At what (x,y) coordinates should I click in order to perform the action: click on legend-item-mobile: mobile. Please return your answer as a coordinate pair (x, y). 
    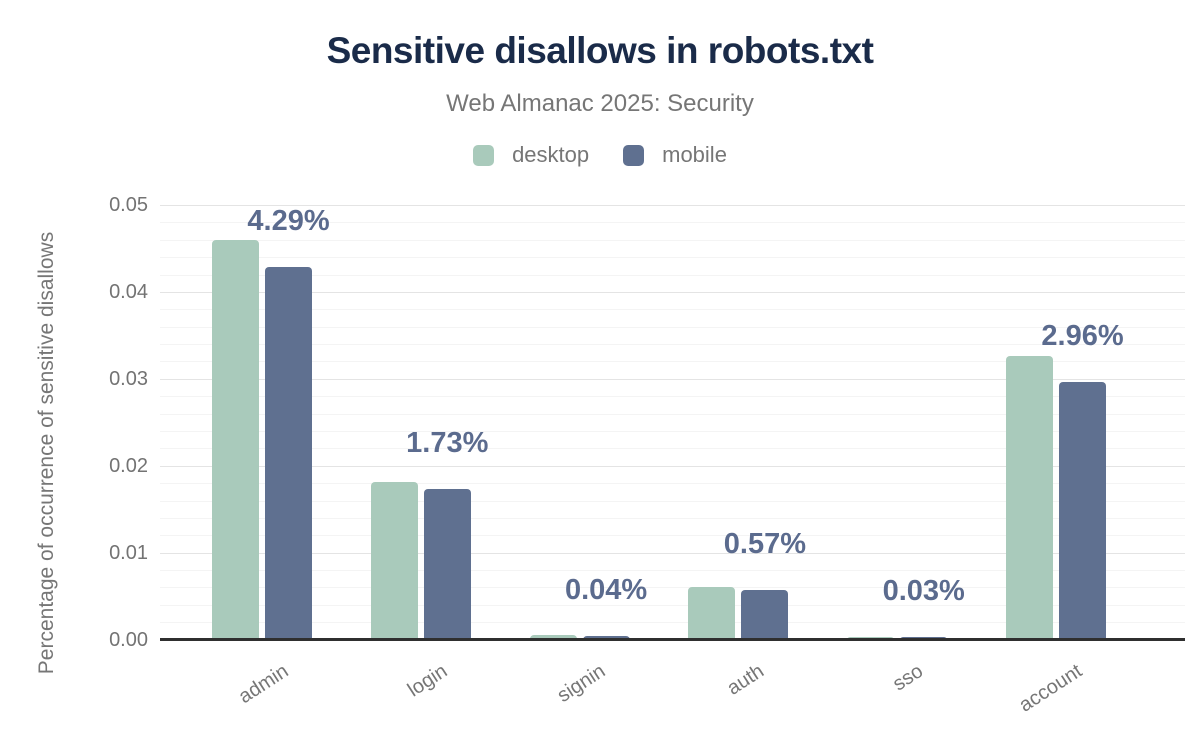
    Looking at the image, I should click on (675, 155).